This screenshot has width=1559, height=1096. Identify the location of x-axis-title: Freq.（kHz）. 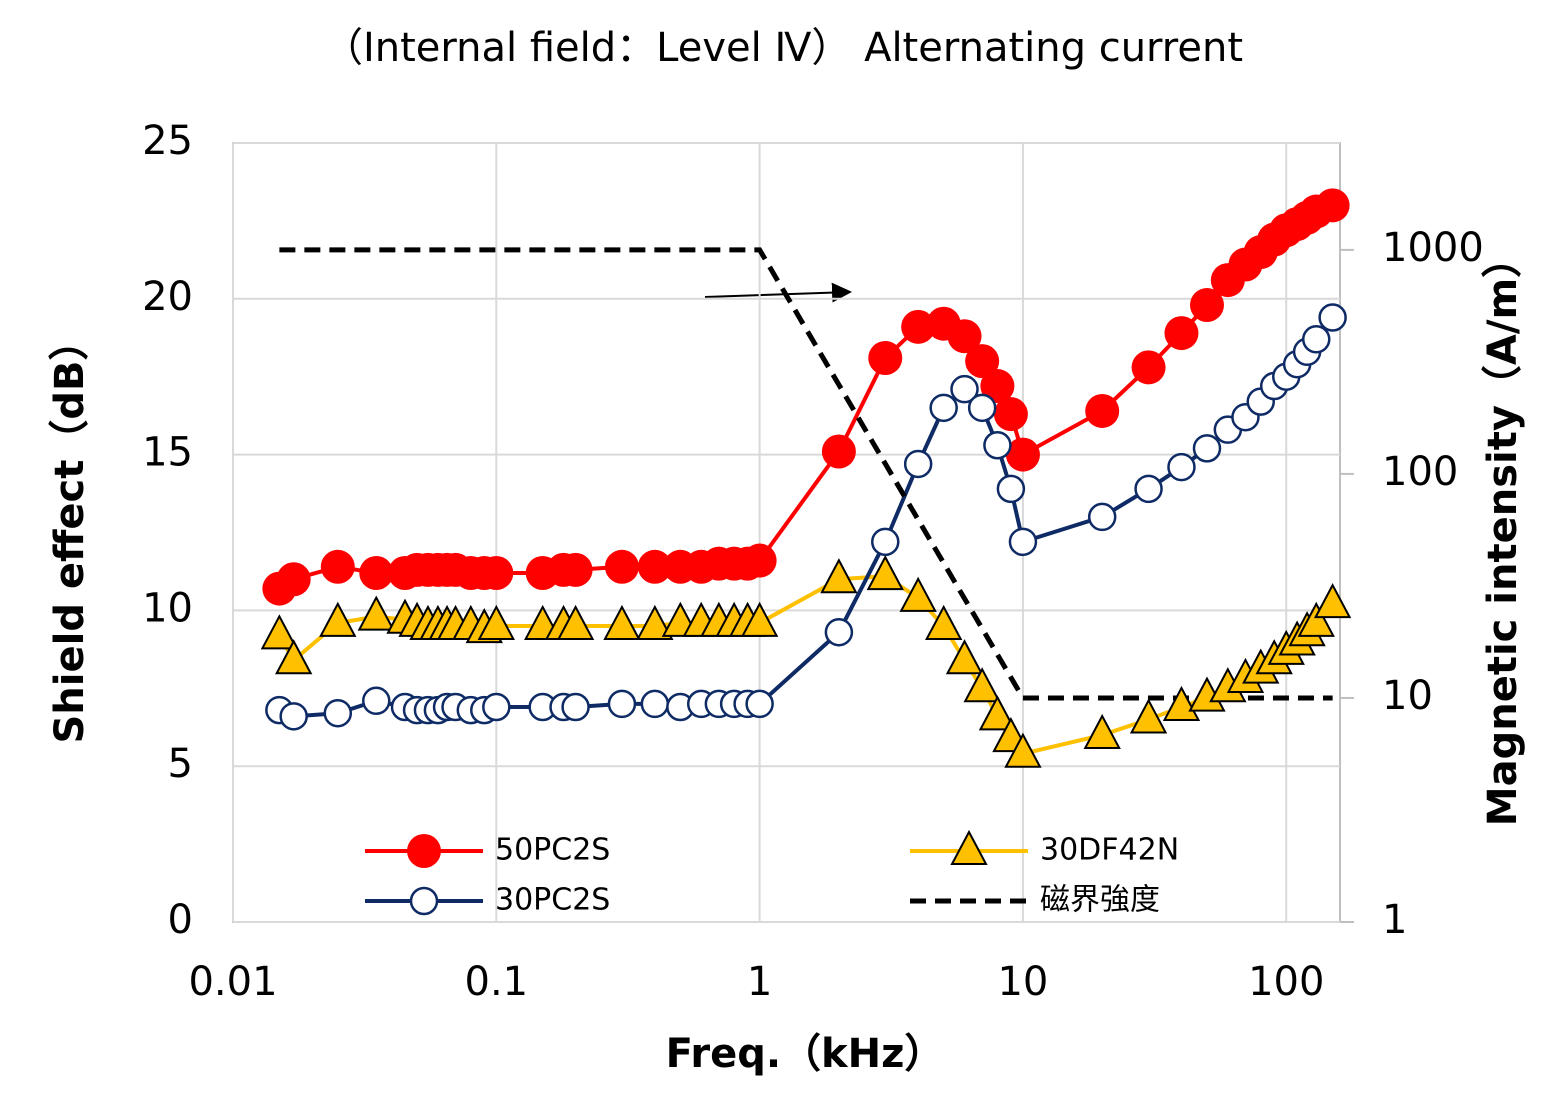
(805, 1054).